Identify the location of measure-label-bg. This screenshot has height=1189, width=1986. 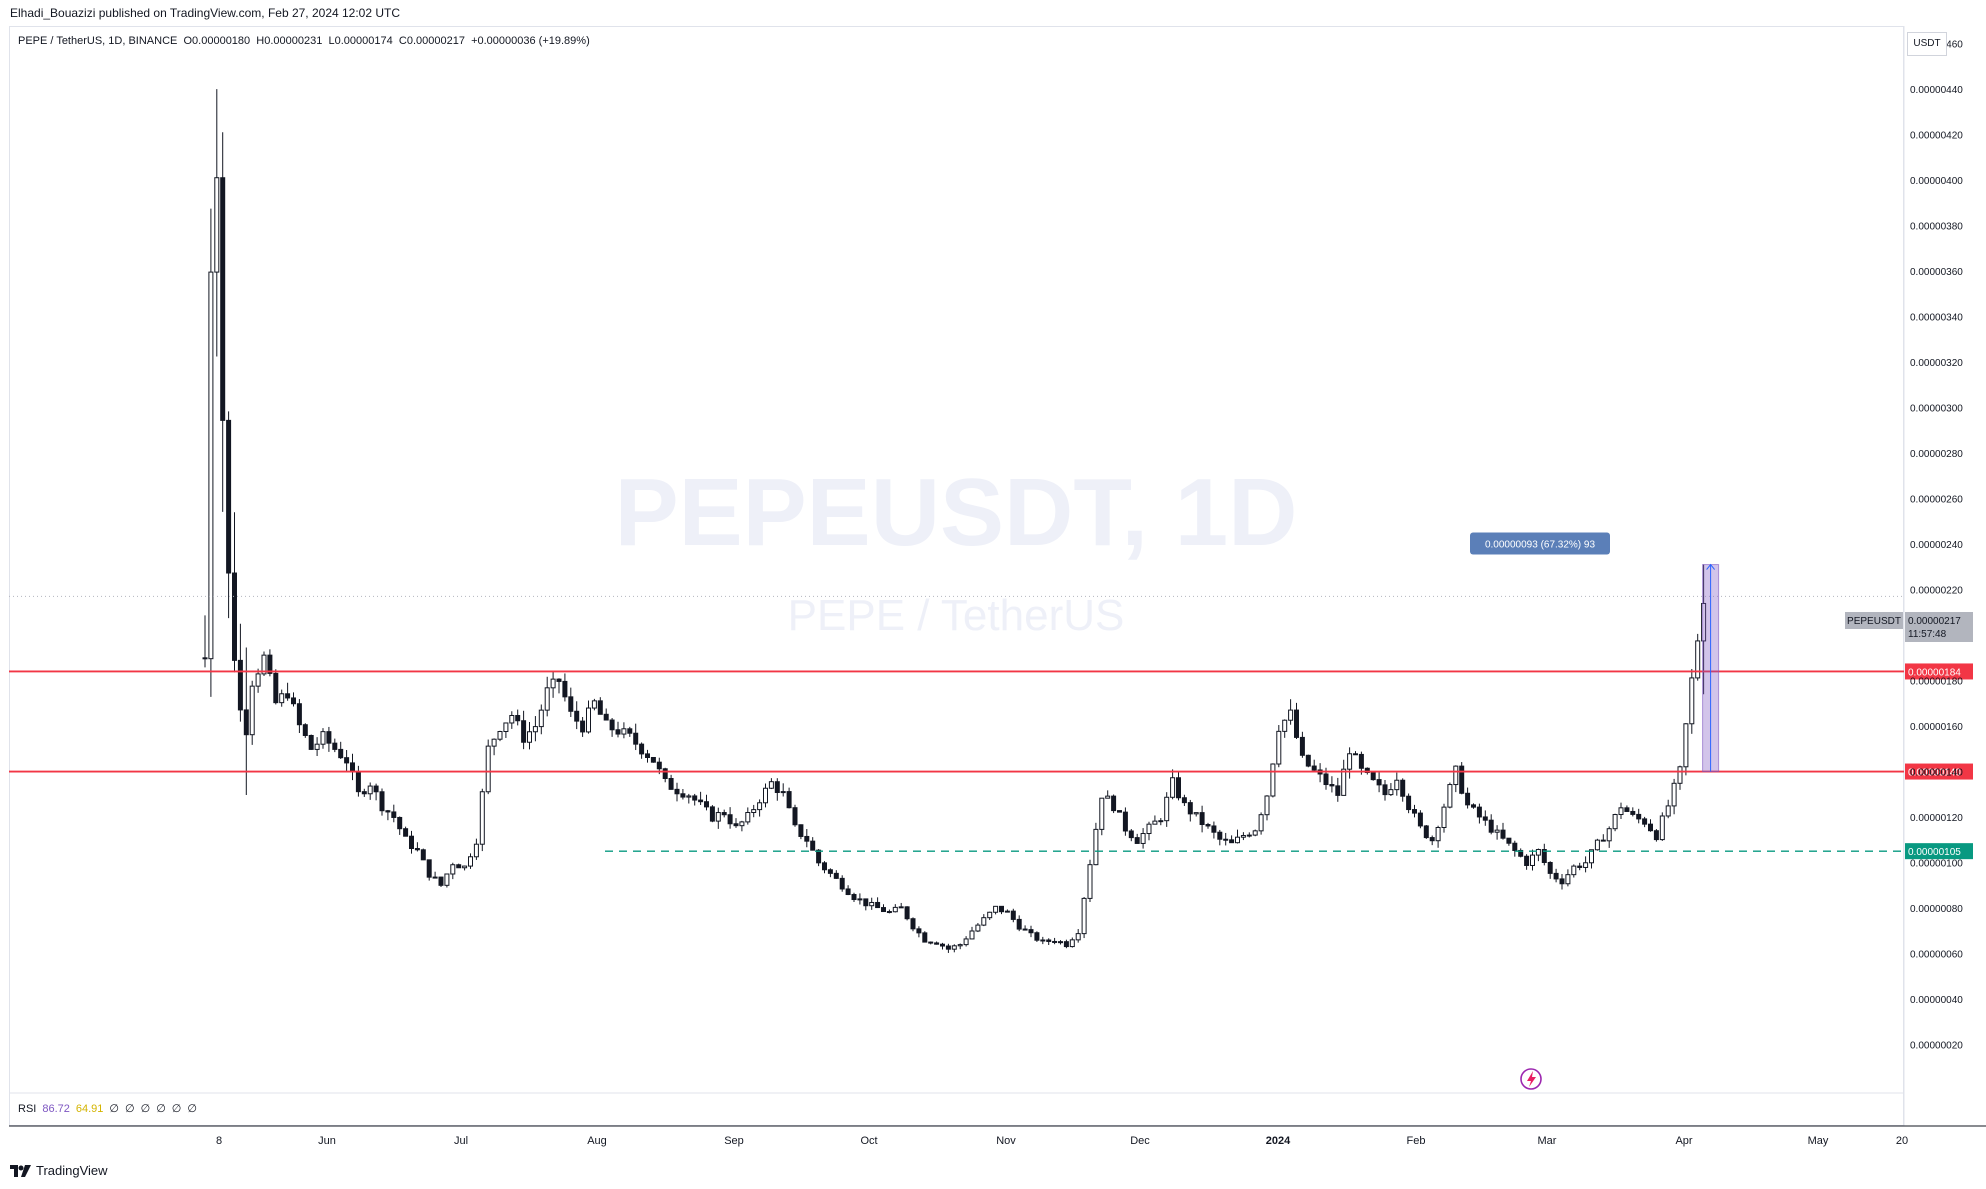
(1540, 543).